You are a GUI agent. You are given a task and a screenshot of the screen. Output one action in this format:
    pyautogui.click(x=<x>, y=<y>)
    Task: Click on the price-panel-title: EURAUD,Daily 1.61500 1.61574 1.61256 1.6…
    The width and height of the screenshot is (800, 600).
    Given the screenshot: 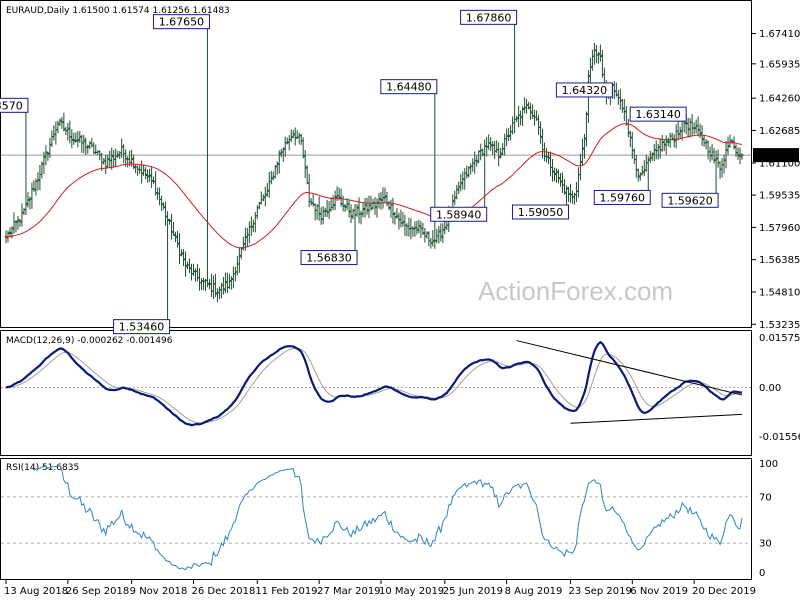 What is the action you would take?
    pyautogui.click(x=118, y=11)
    